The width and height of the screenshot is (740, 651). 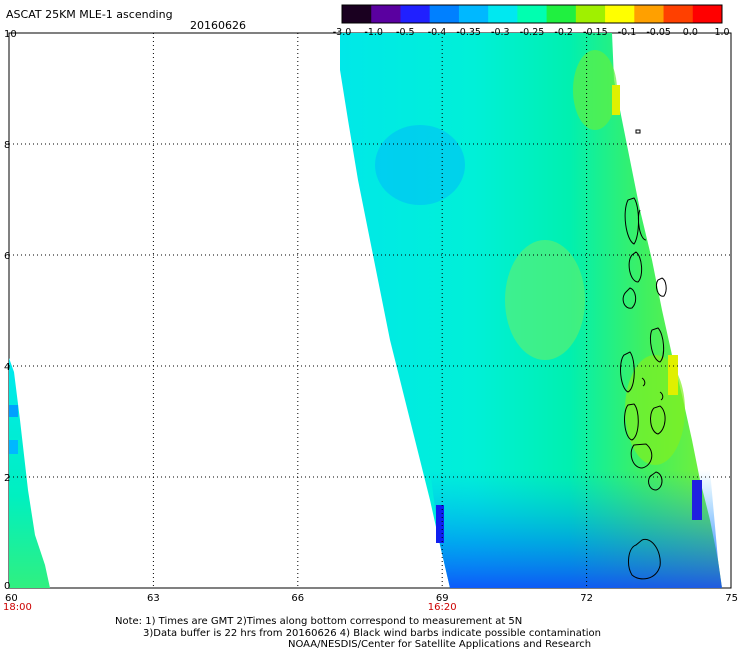 I want to click on x-tick-label: 72, so click(x=586, y=598).